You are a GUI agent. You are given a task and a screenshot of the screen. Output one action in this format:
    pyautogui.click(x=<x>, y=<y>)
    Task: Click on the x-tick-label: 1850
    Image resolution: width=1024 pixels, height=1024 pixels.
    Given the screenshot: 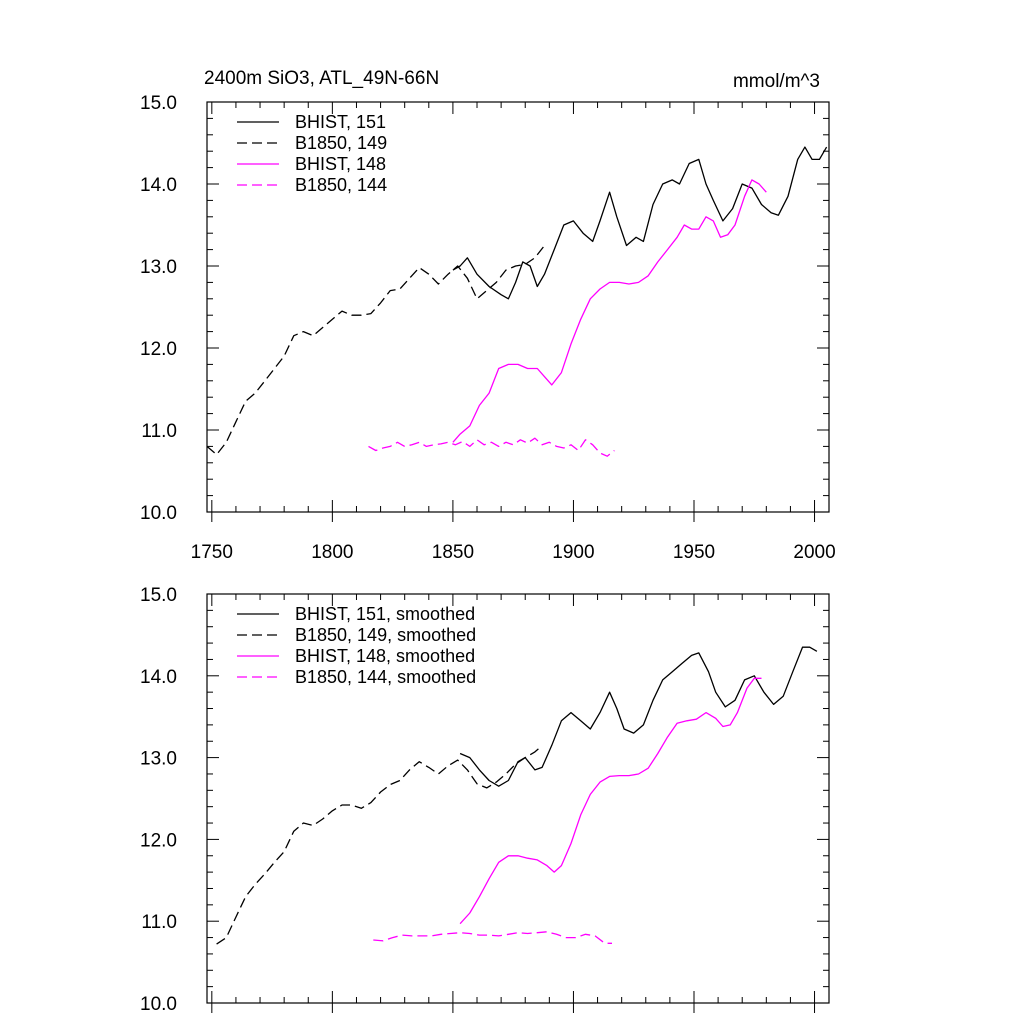 What is the action you would take?
    pyautogui.click(x=453, y=552)
    